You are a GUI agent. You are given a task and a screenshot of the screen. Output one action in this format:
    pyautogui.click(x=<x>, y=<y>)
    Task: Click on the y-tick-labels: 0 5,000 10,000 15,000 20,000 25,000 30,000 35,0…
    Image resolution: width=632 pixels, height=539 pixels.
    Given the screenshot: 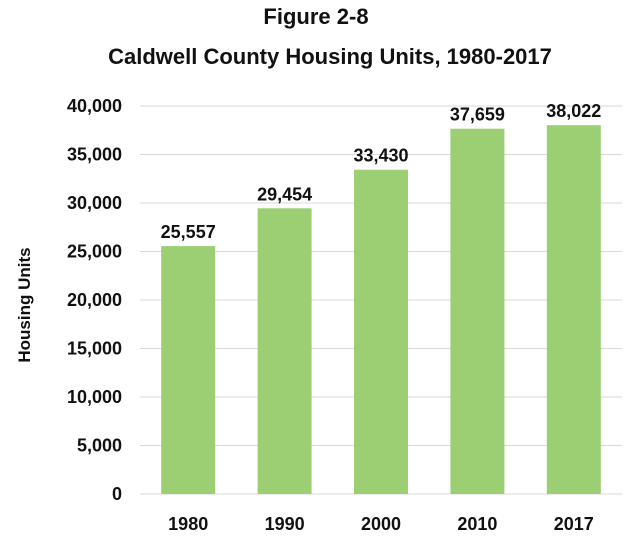 What is the action you would take?
    pyautogui.click(x=94, y=300)
    